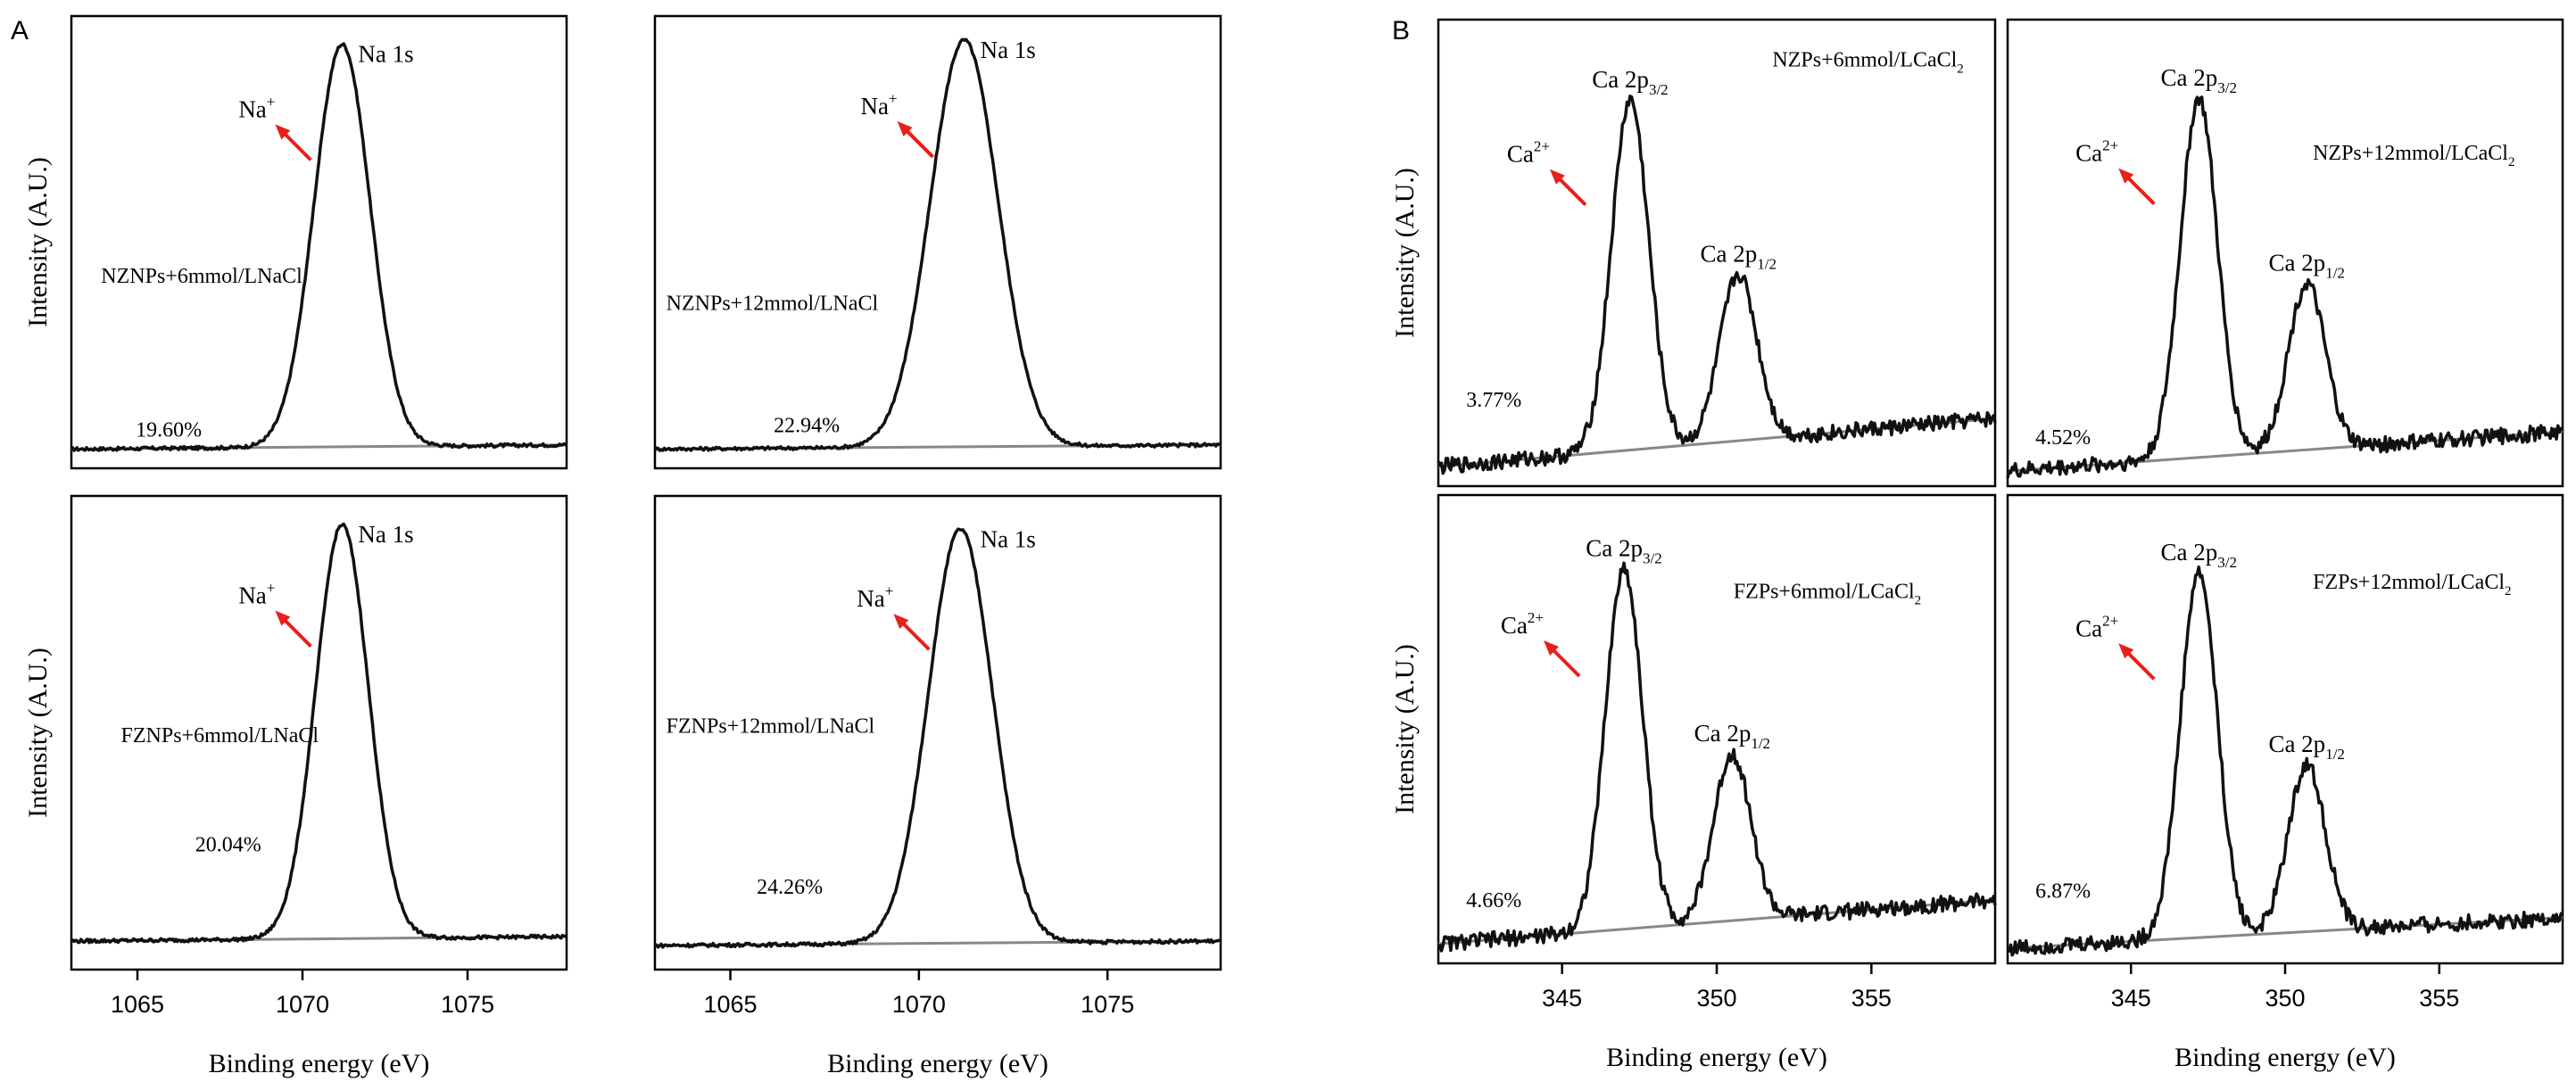  Describe the element at coordinates (201, 276) in the screenshot. I see `sample-label: NZNPs+6mmol/LNaCl` at that location.